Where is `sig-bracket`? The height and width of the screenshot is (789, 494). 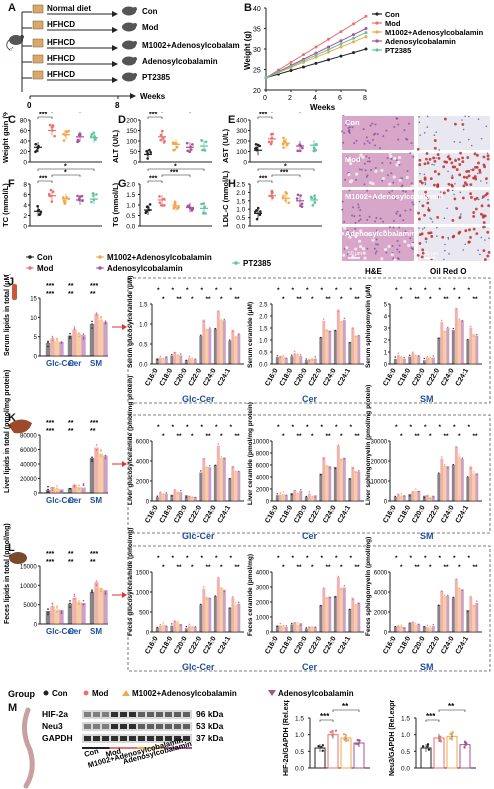
sig-bracket is located at coordinates (45, 117).